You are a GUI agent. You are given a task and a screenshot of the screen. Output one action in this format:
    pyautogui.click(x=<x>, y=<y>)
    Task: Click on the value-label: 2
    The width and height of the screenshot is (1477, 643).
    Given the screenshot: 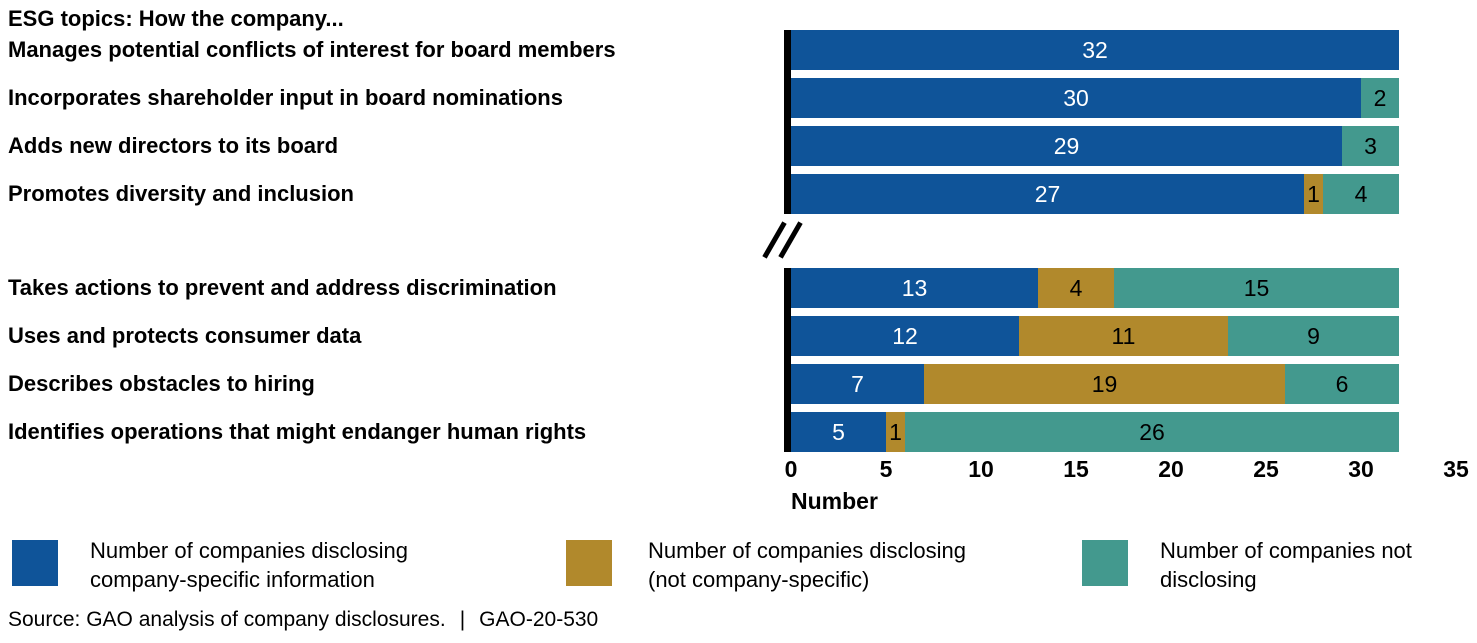 What is the action you would take?
    pyautogui.click(x=1380, y=97)
    